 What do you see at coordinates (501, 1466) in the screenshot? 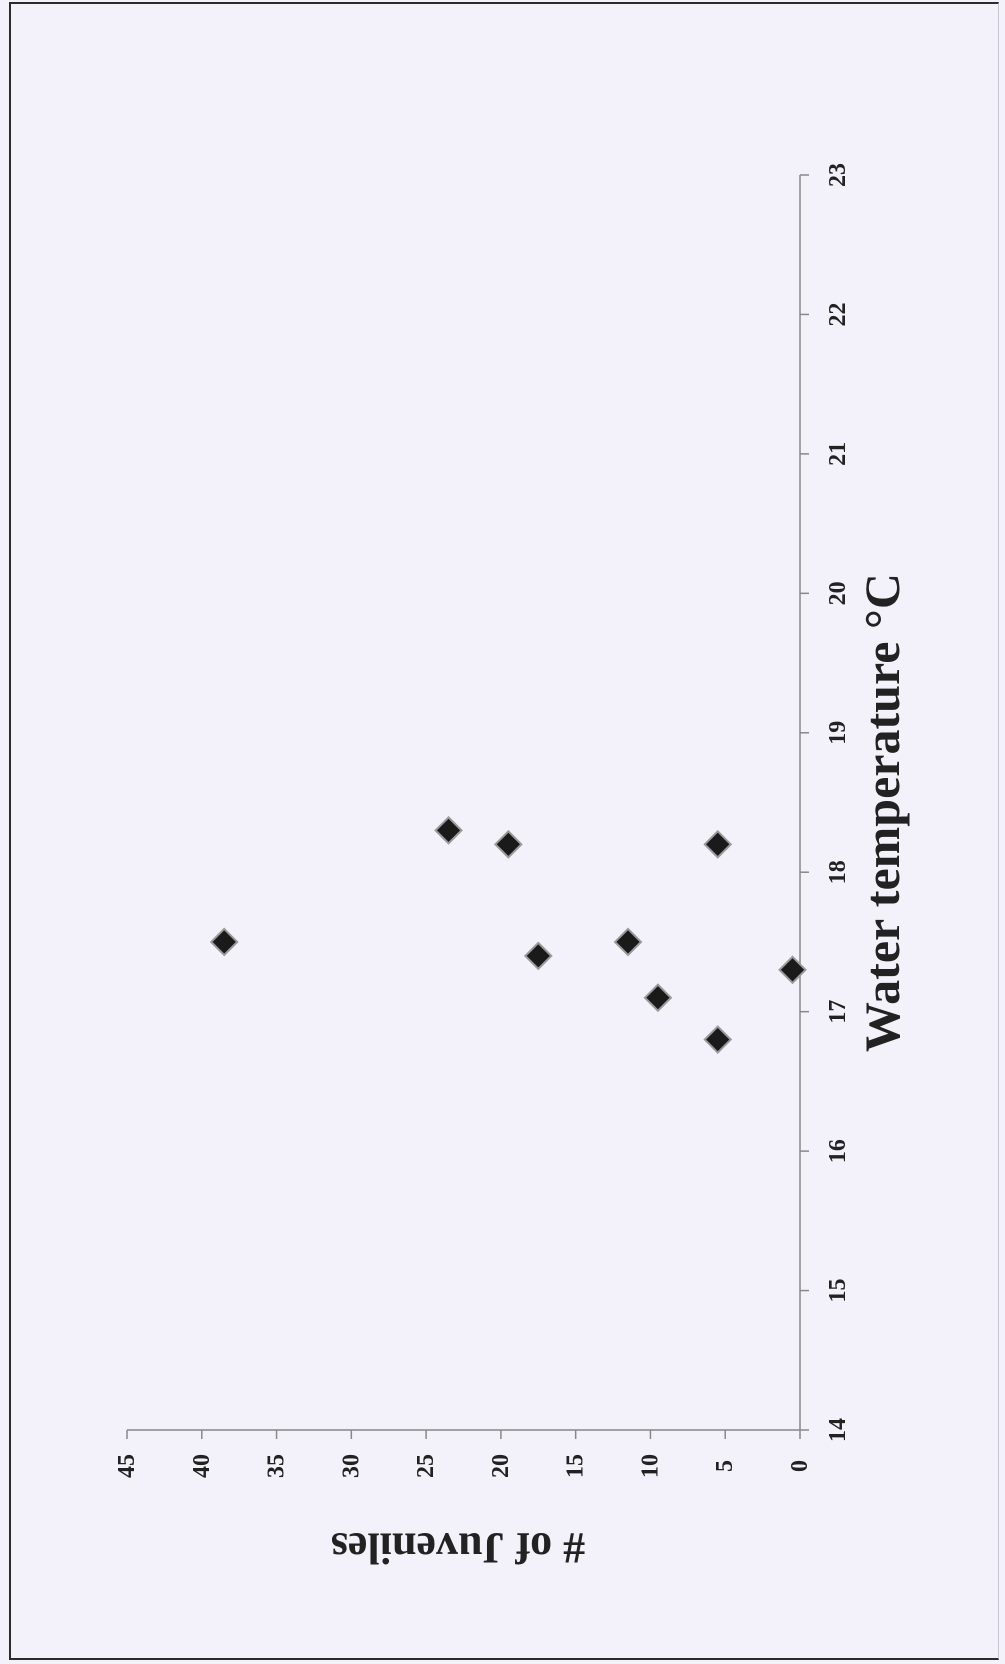
I see `y-tick-label: 20` at bounding box center [501, 1466].